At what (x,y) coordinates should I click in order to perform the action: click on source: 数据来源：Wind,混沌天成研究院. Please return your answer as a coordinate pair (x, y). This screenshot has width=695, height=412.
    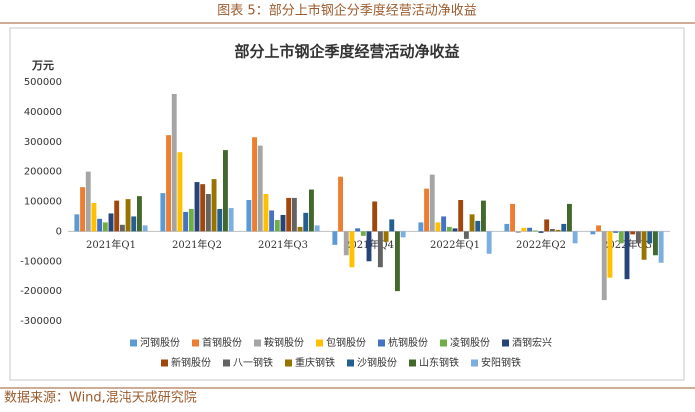
    Looking at the image, I should click on (100, 398).